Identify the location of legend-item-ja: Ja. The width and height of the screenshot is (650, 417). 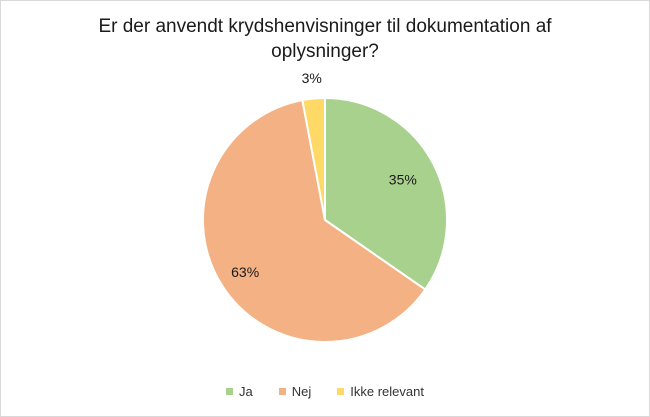
(239, 391).